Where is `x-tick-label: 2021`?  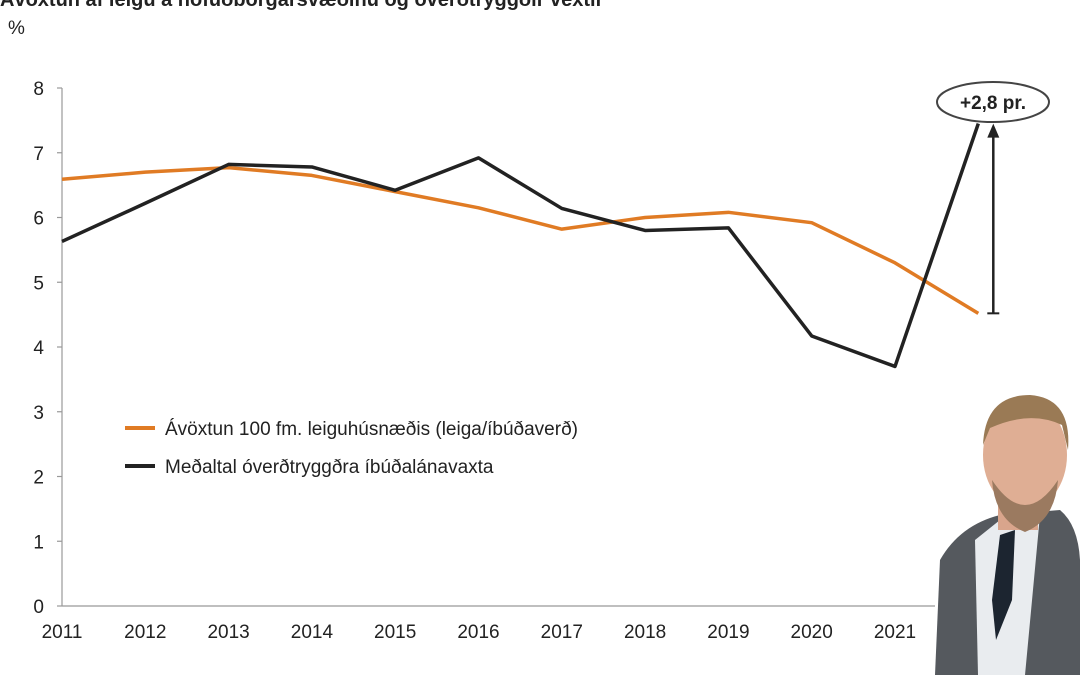 x-tick-label: 2021 is located at coordinates (895, 632).